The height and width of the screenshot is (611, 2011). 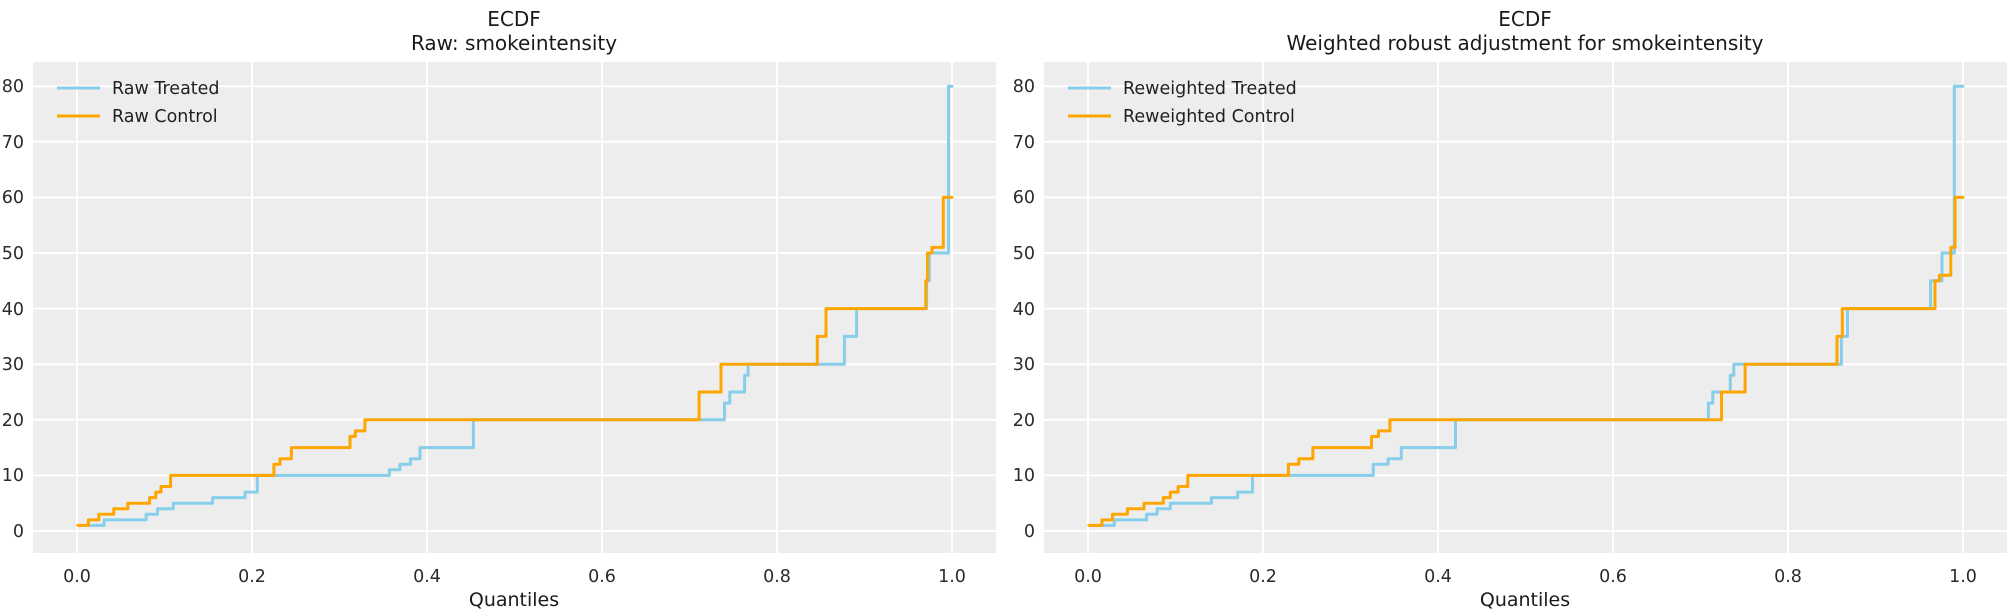 What do you see at coordinates (777, 577) in the screenshot?
I see `left-x-tick-label: 0.8` at bounding box center [777, 577].